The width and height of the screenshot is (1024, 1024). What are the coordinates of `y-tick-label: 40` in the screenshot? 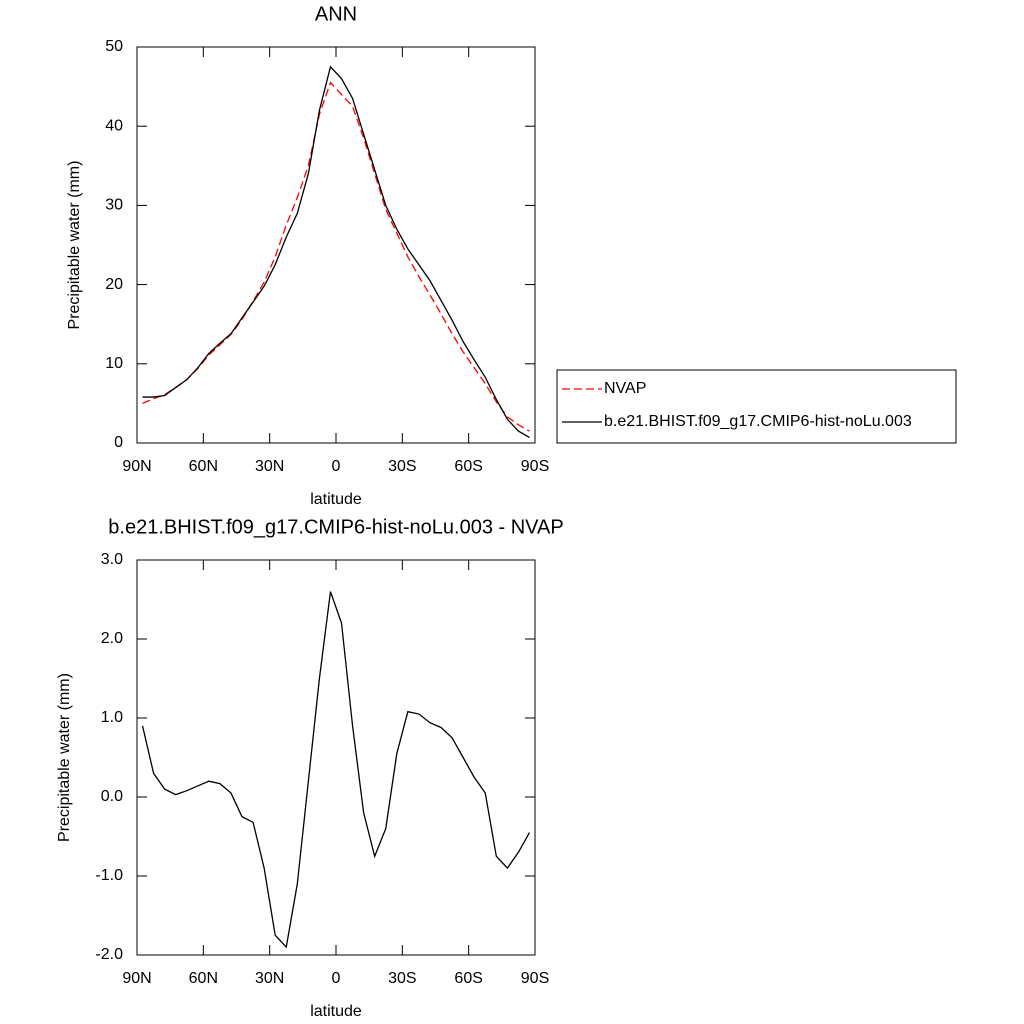 It's located at (114, 125).